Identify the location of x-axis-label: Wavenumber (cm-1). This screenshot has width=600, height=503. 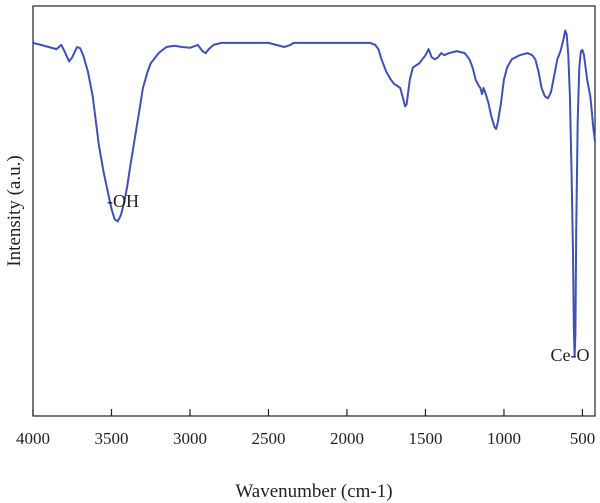
(313, 491).